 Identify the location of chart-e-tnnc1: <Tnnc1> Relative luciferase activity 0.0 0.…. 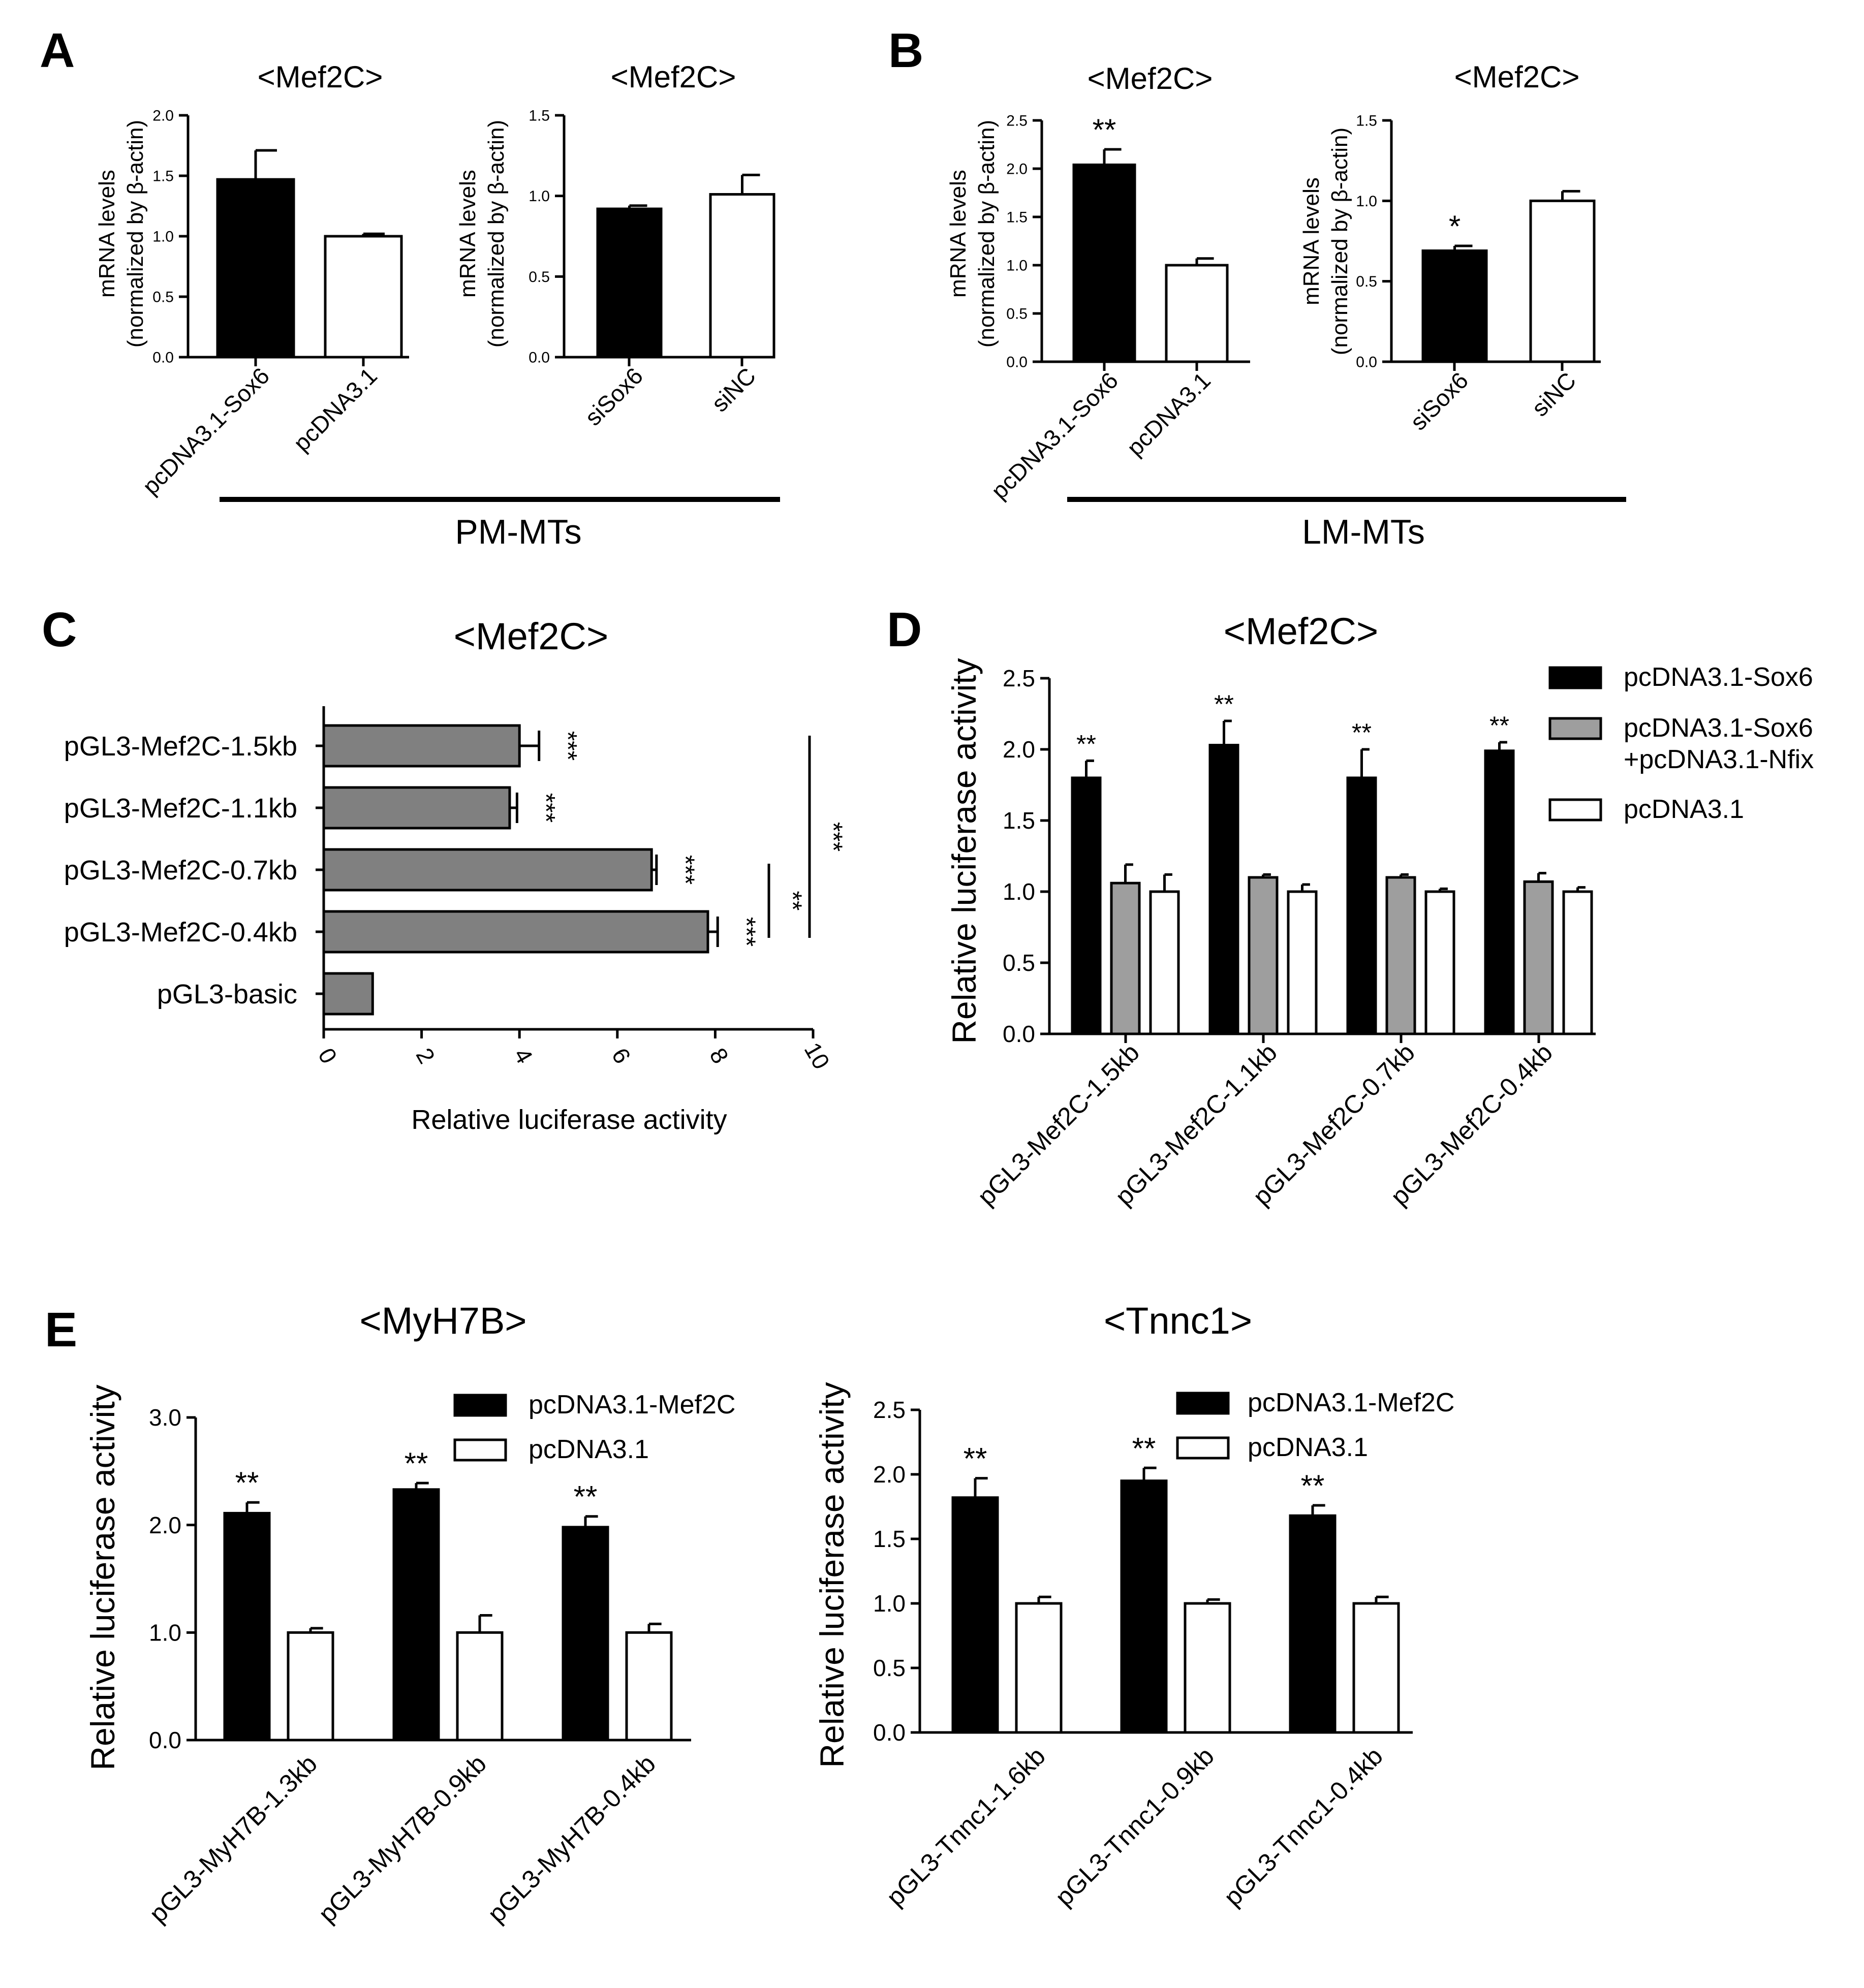
(1133, 1606).